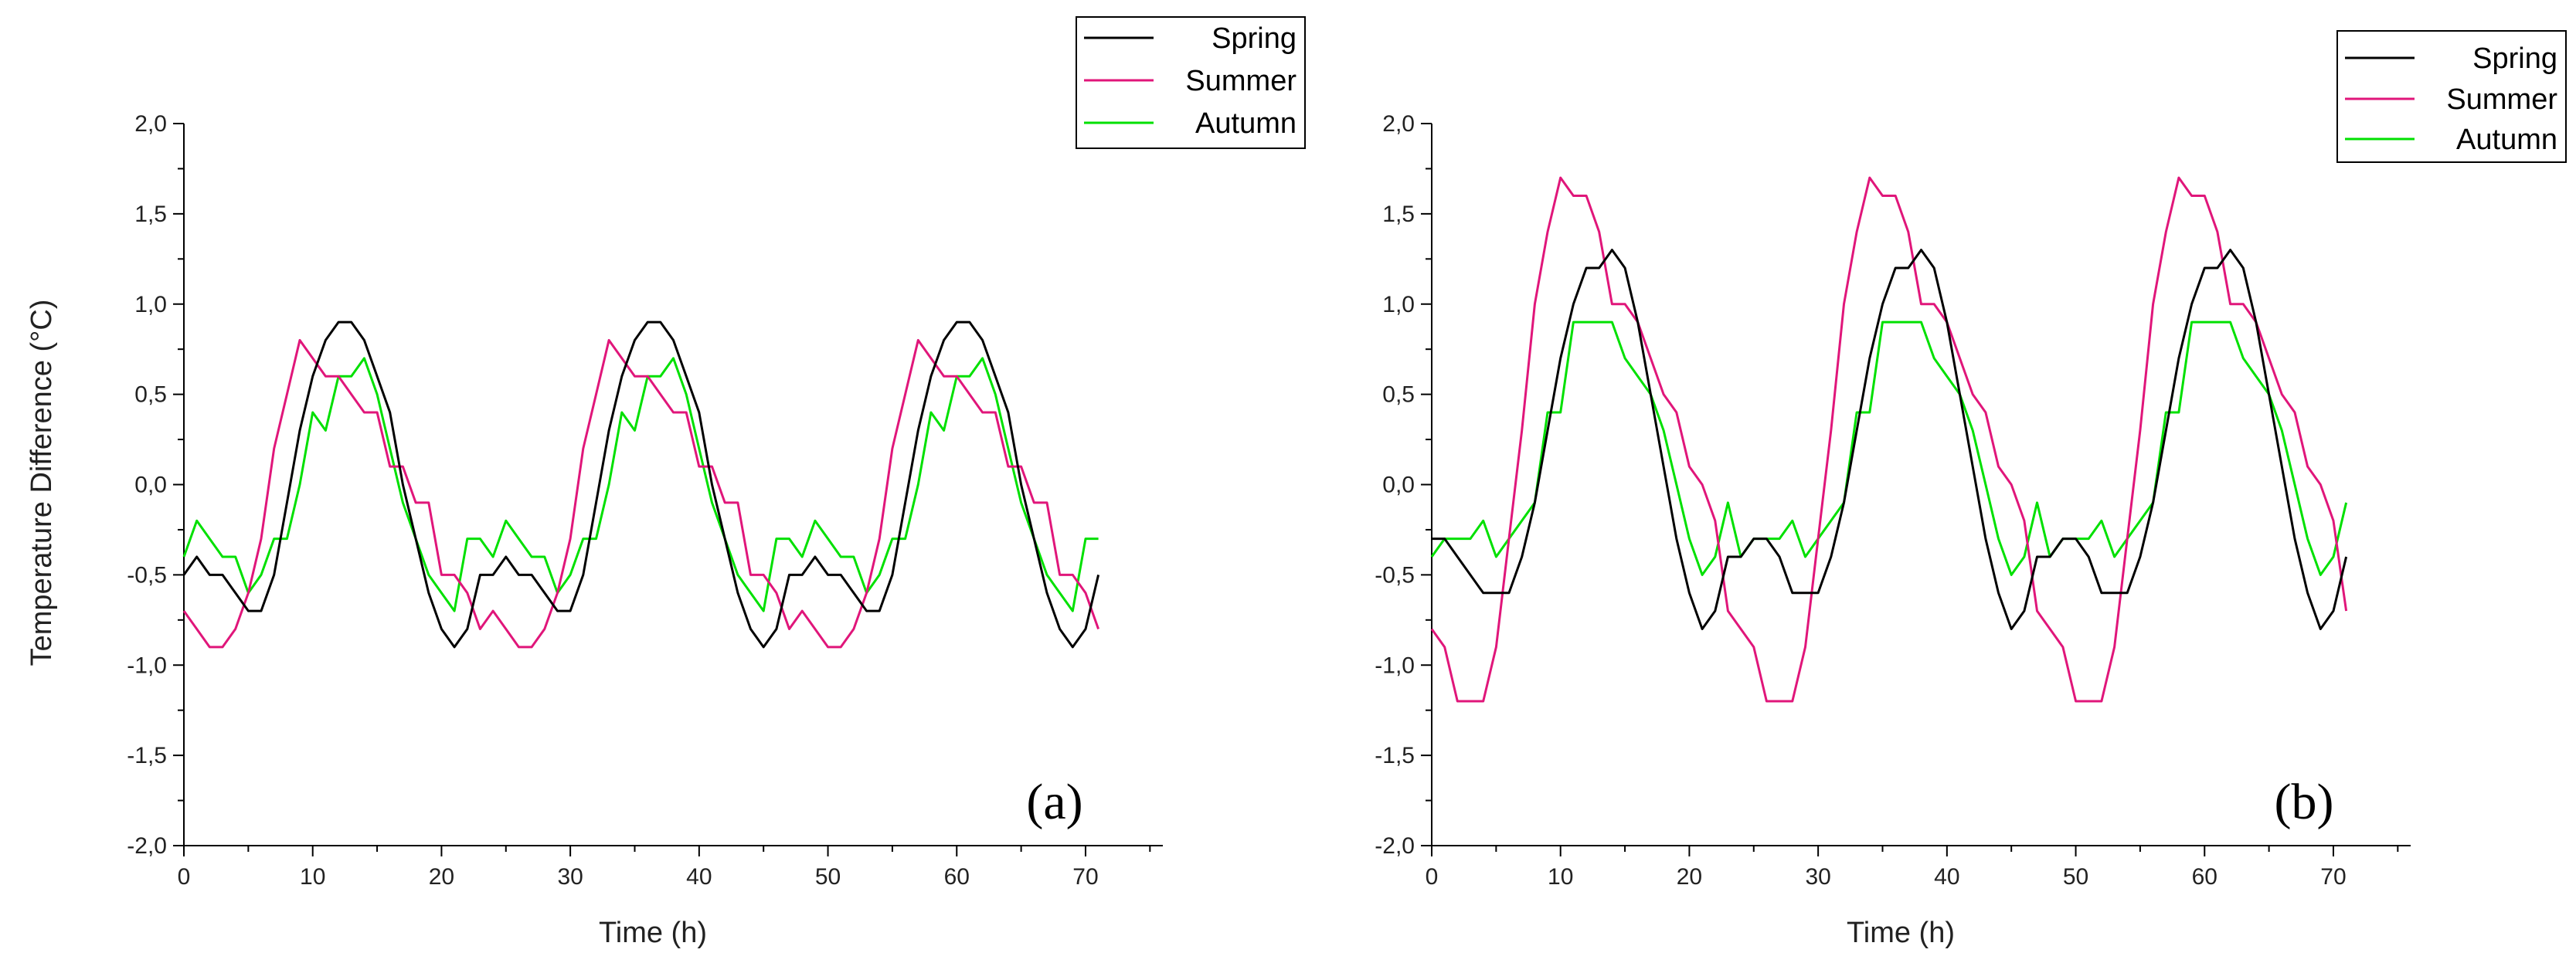 The width and height of the screenshot is (2576, 980). Describe the element at coordinates (2304, 802) in the screenshot. I see `panel-label: (b)` at that location.